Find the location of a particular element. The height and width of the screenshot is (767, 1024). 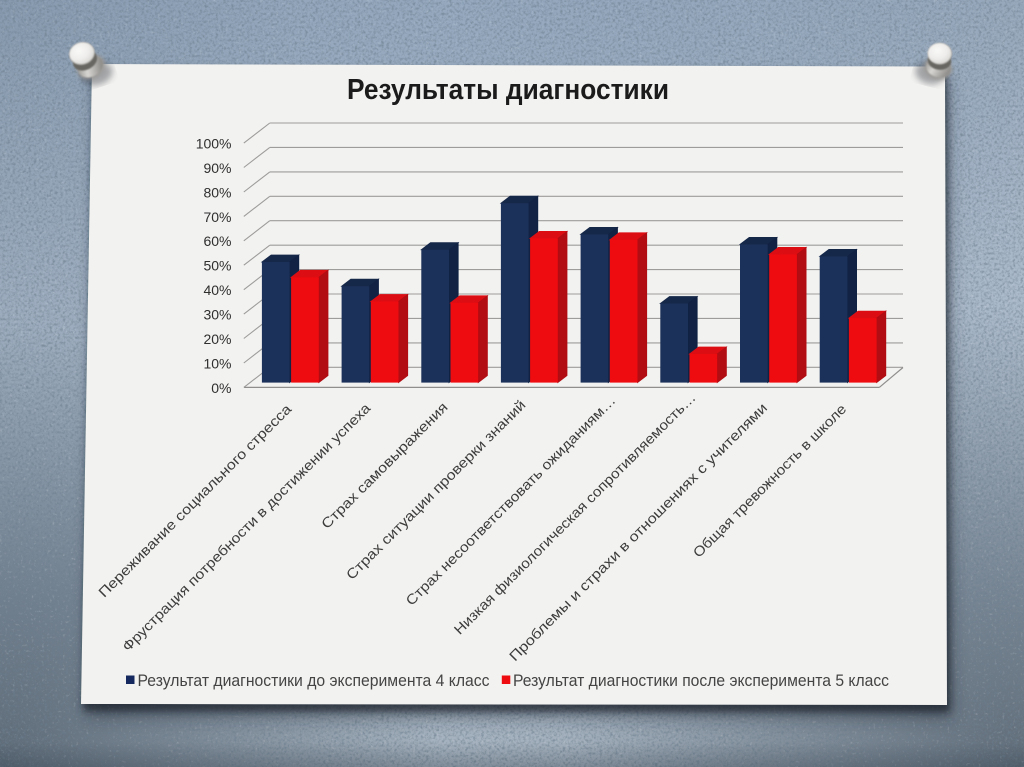

svg-text: 90% is located at coordinates (217, 168).